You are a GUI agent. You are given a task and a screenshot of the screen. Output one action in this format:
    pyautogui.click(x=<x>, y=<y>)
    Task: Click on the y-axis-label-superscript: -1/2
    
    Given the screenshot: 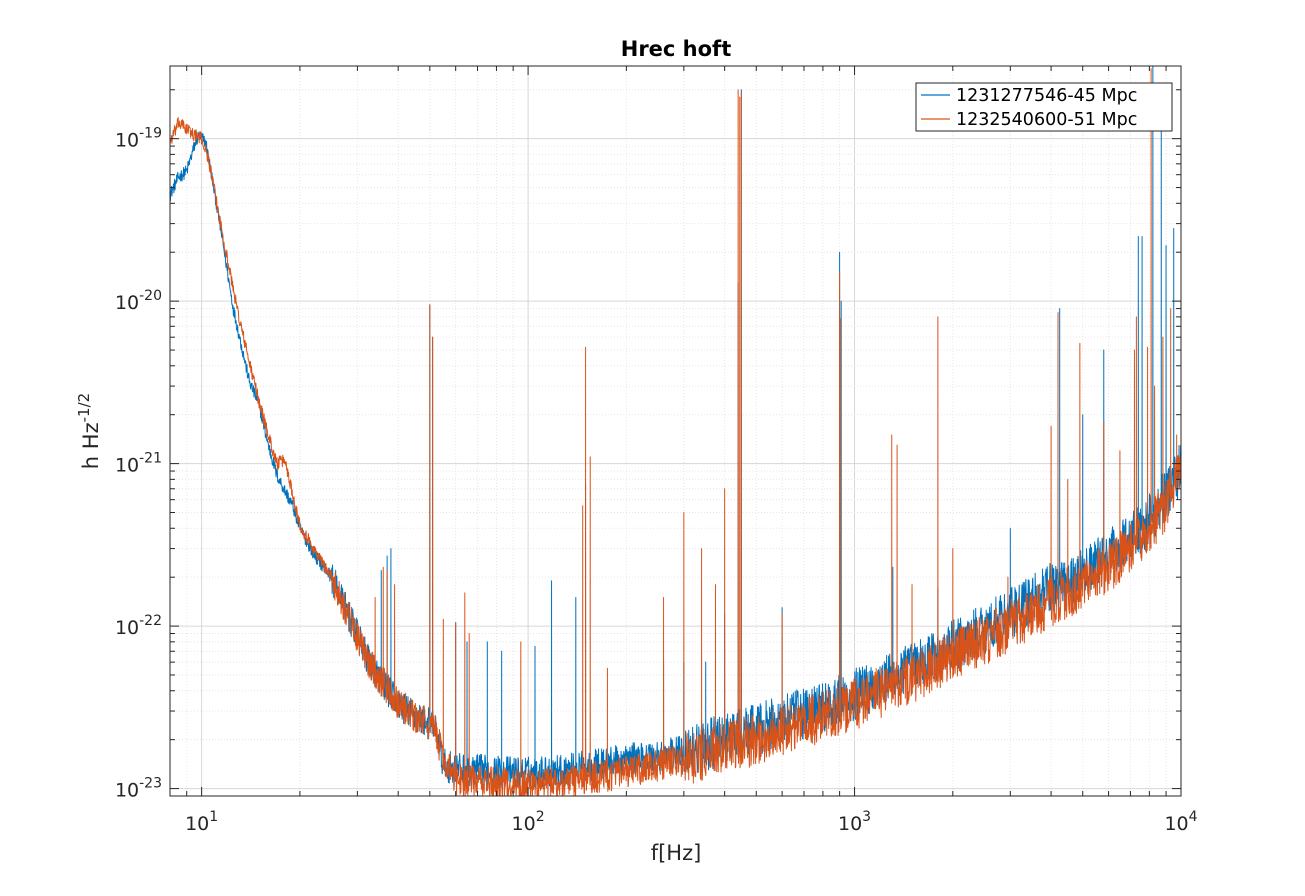 What is the action you would take?
    pyautogui.click(x=84, y=408)
    